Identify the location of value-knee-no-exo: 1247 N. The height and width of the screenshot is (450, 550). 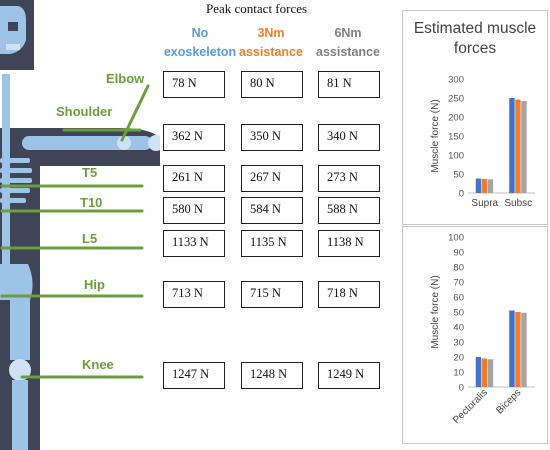
(194, 375).